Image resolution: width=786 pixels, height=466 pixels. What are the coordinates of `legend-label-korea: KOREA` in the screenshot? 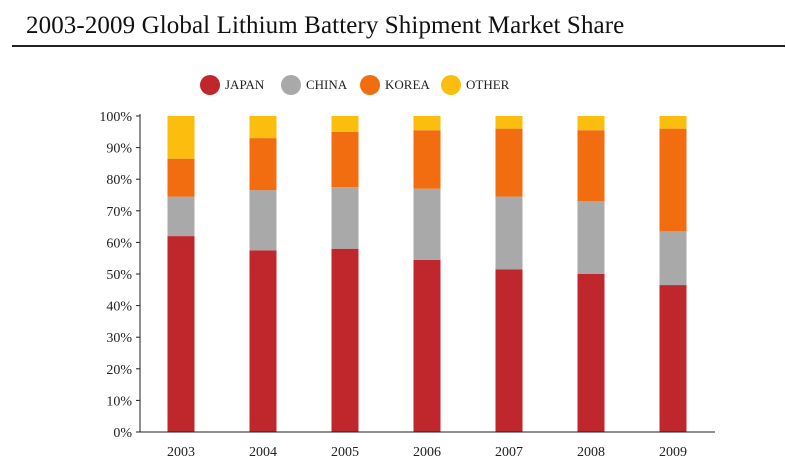 It's located at (407, 84).